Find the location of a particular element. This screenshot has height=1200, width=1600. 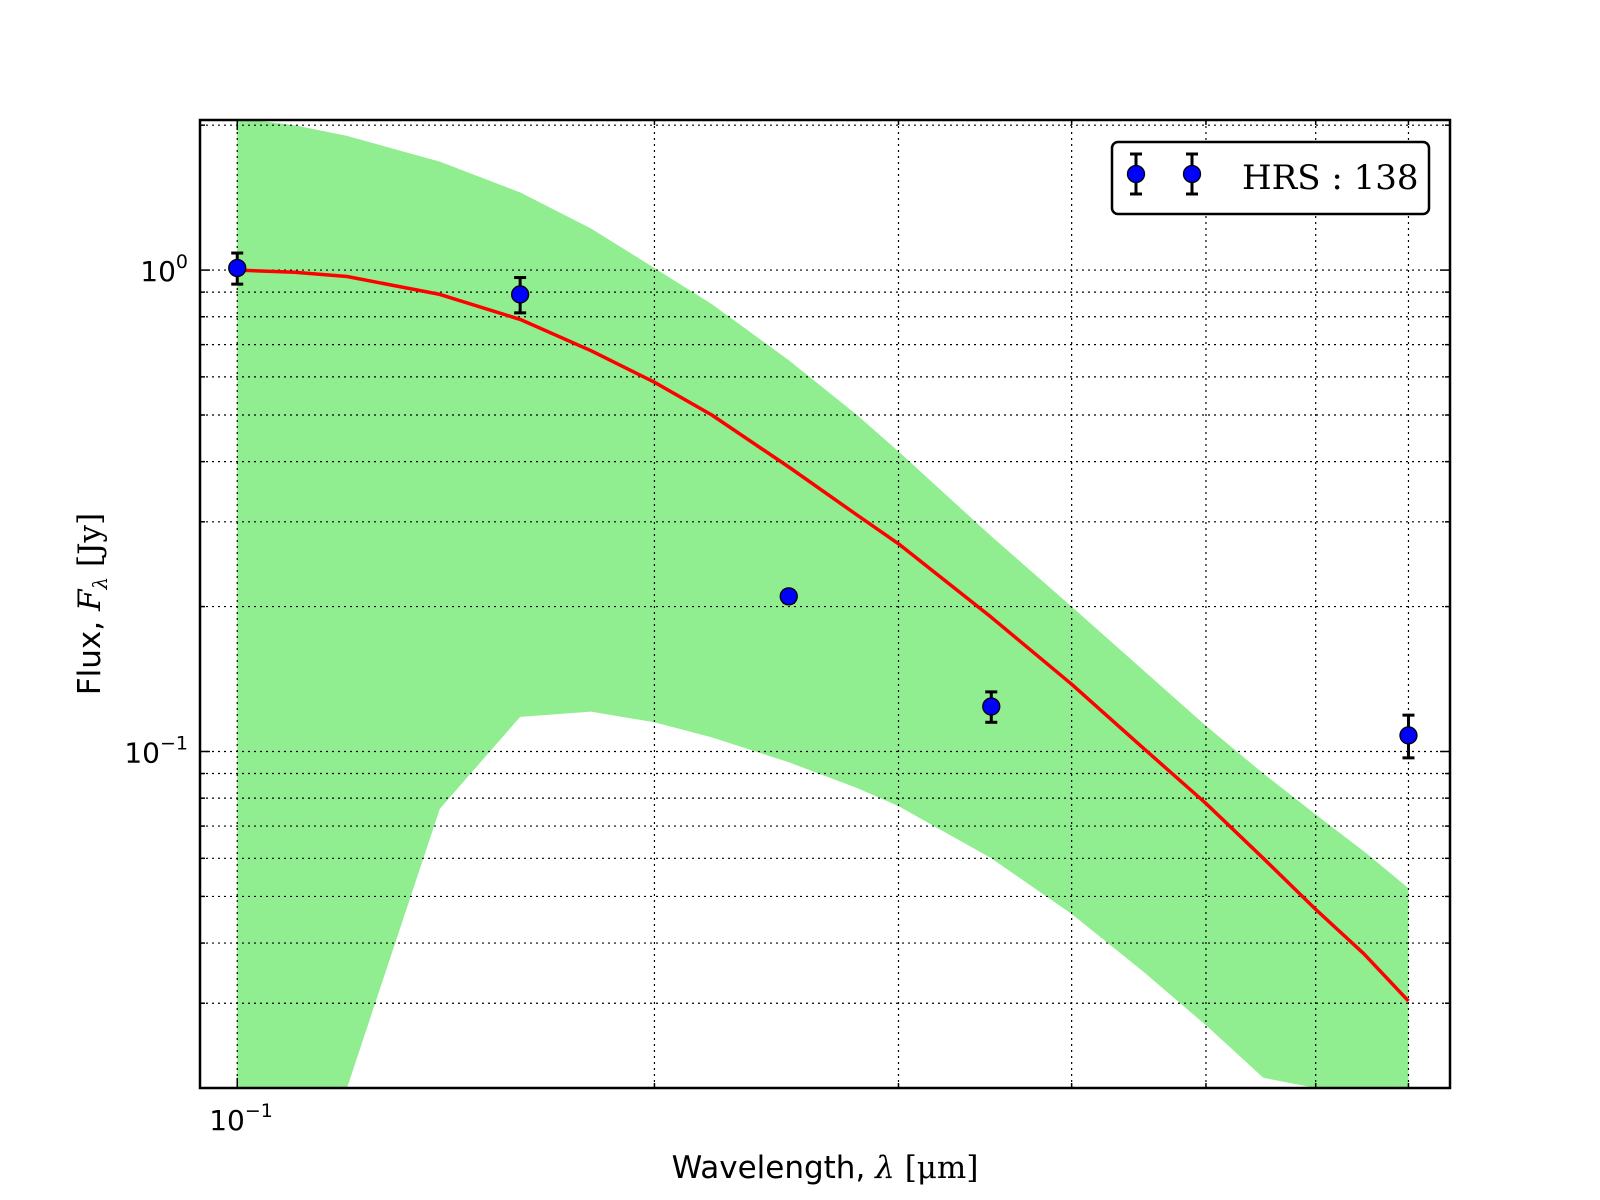

legend: HRS : 138 is located at coordinates (1270, 178).